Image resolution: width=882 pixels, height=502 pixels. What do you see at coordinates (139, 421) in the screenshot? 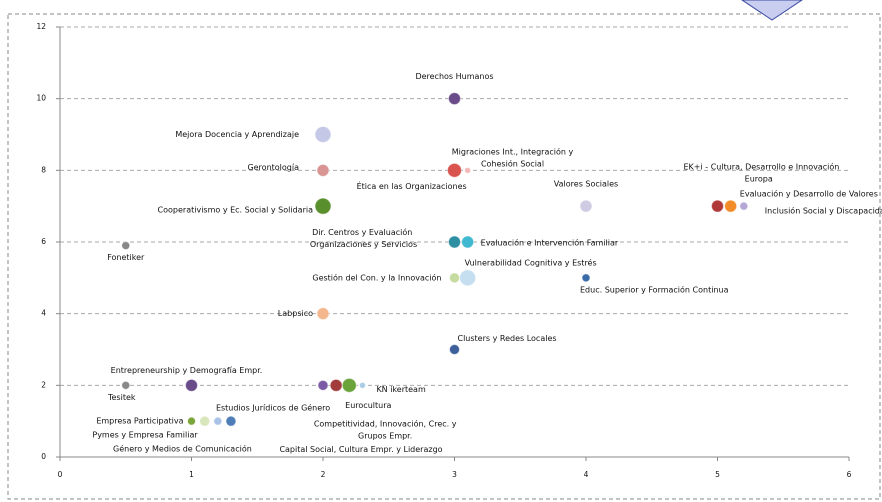
I see `data-label: Empresa Participativa` at bounding box center [139, 421].